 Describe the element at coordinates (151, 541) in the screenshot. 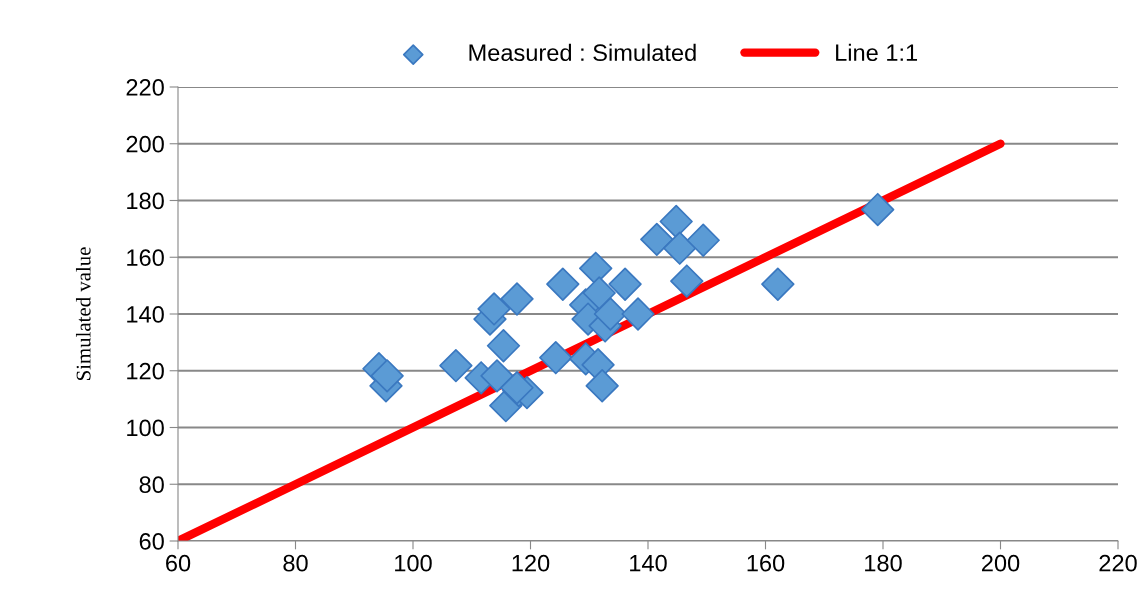

I see `y-tick-label: 60` at that location.